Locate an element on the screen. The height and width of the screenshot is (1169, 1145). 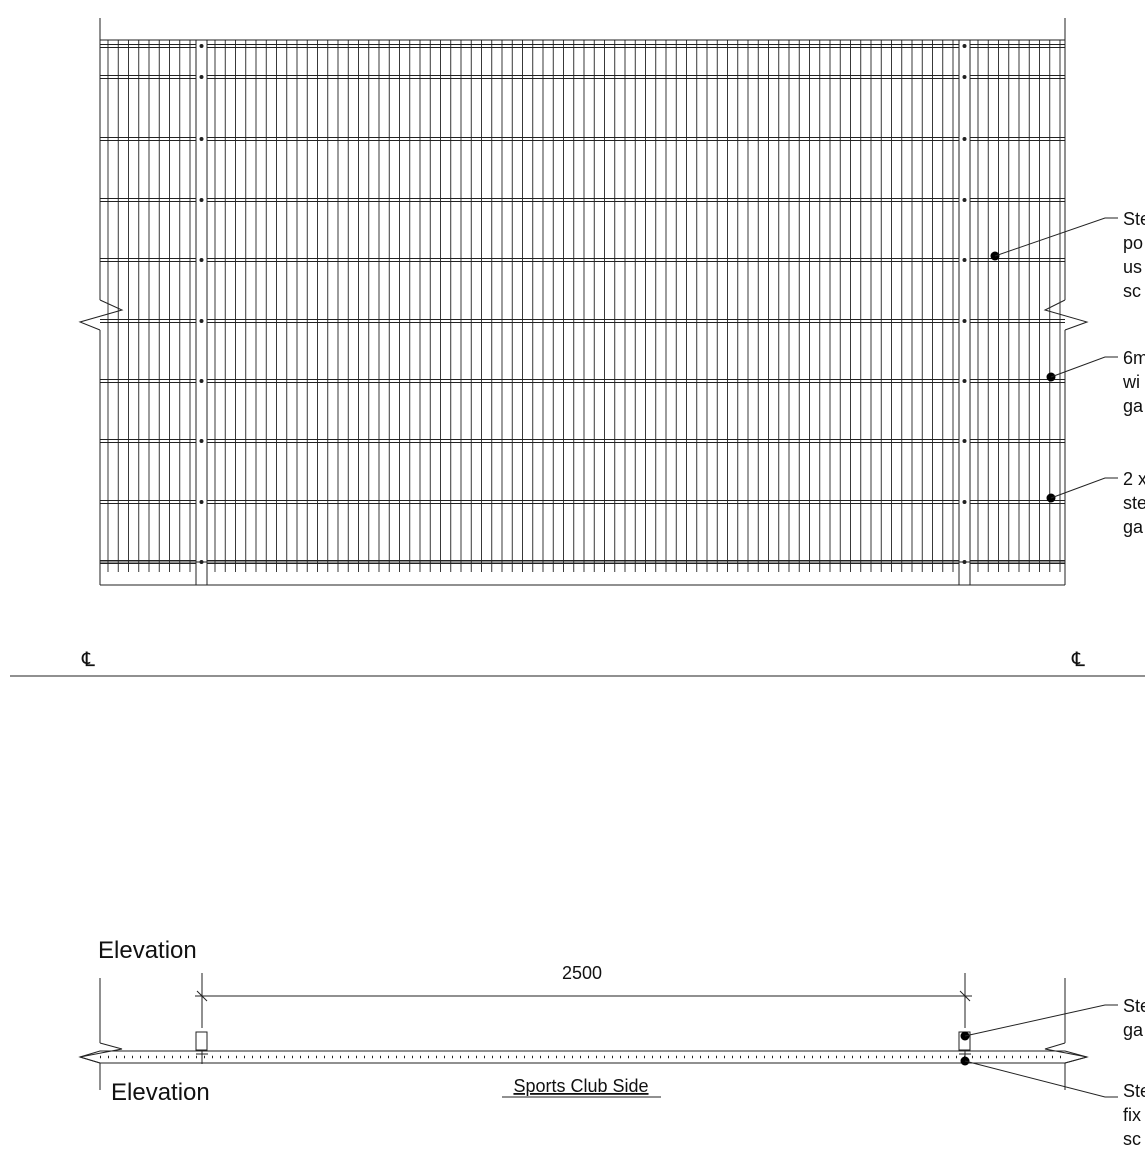
plan-left-break-symbol is located at coordinates (101, 1053).